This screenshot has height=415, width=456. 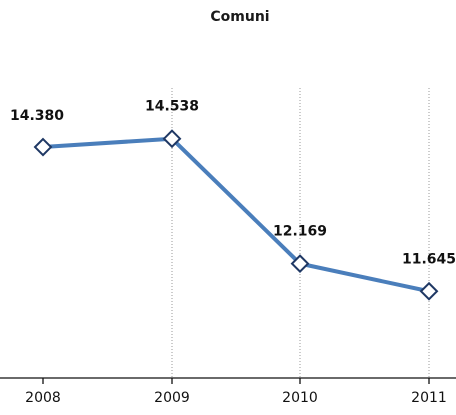 What do you see at coordinates (300, 398) in the screenshot?
I see `x-tick-label-2010: 2010` at bounding box center [300, 398].